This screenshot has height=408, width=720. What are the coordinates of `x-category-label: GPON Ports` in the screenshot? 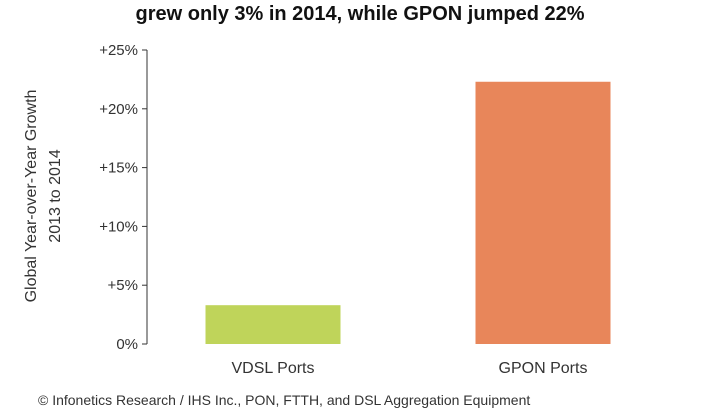 It's located at (543, 368).